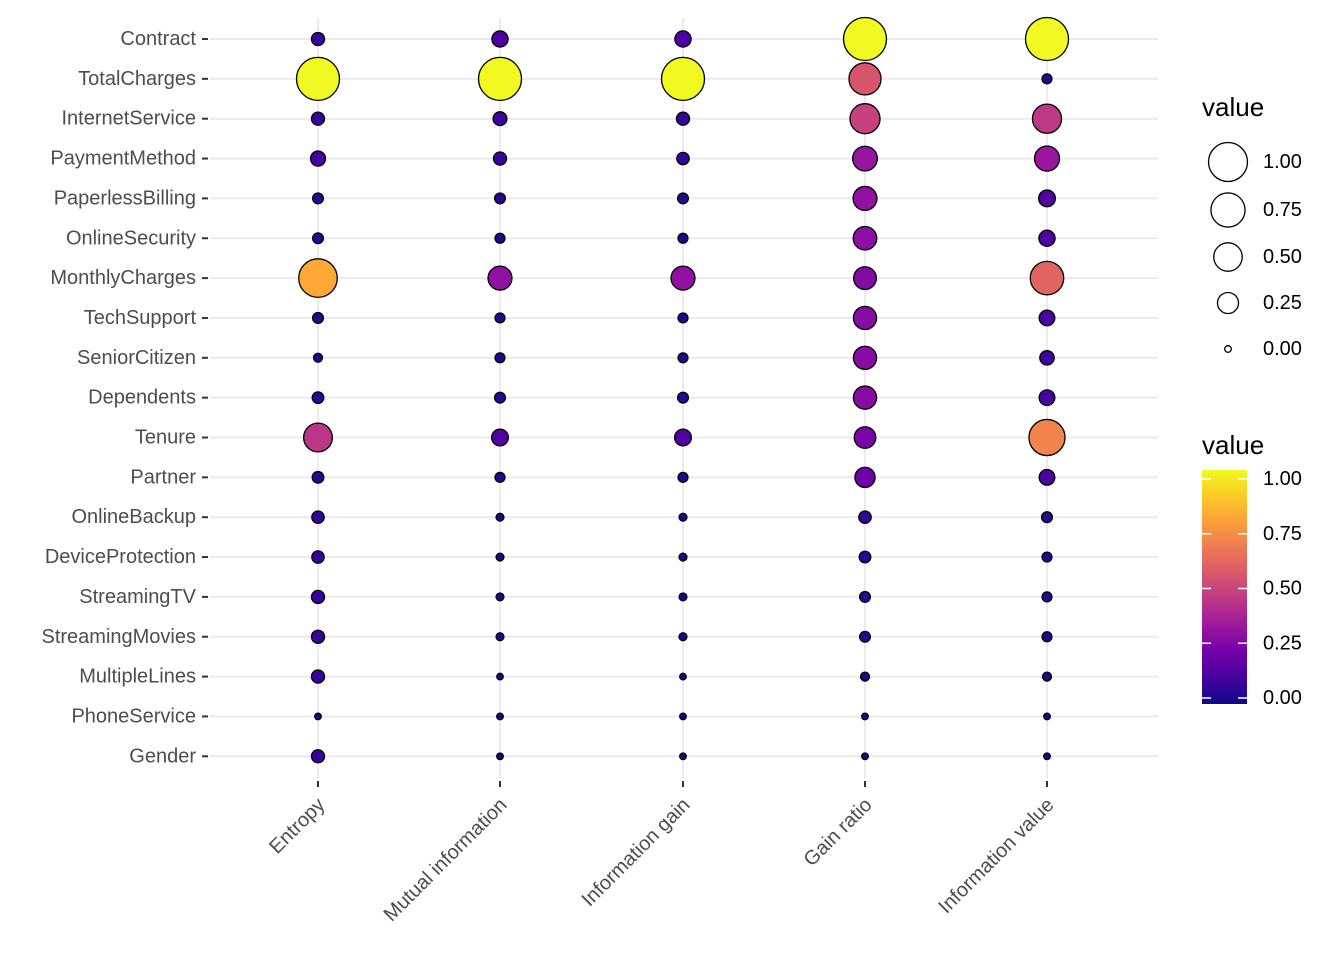 The image size is (1344, 960). Describe the element at coordinates (165, 438) in the screenshot. I see `y-tick-label: Tenure` at that location.